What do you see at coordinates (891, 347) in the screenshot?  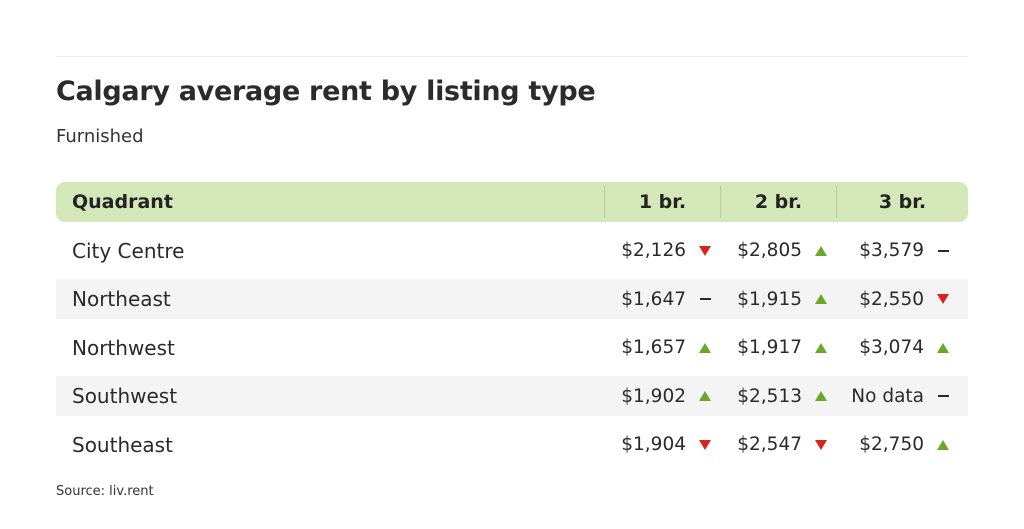 I see `rent-value: $3,074` at bounding box center [891, 347].